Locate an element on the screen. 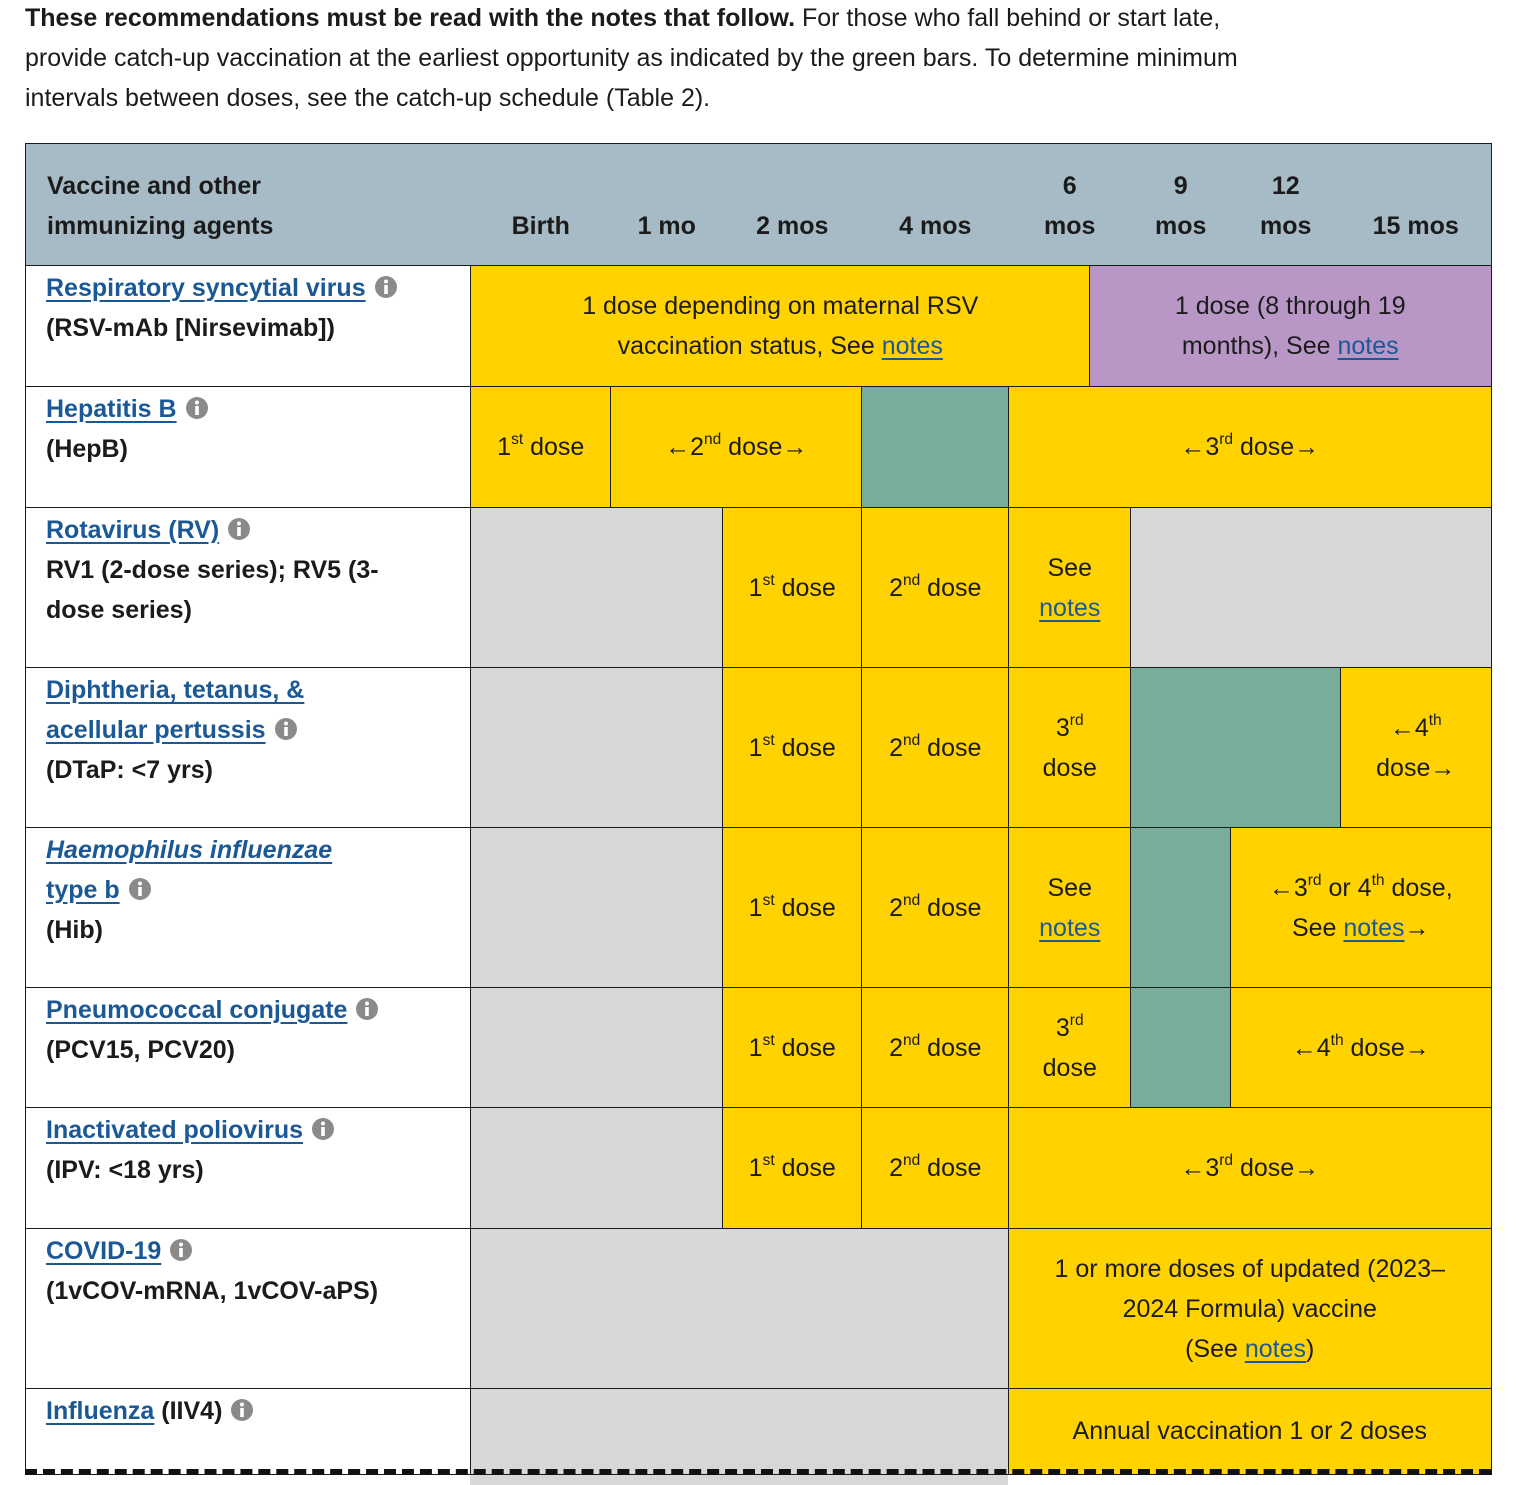 This screenshot has height=1485, width=1530. text-line: Haemophilus influenzae is located at coordinates (189, 850).